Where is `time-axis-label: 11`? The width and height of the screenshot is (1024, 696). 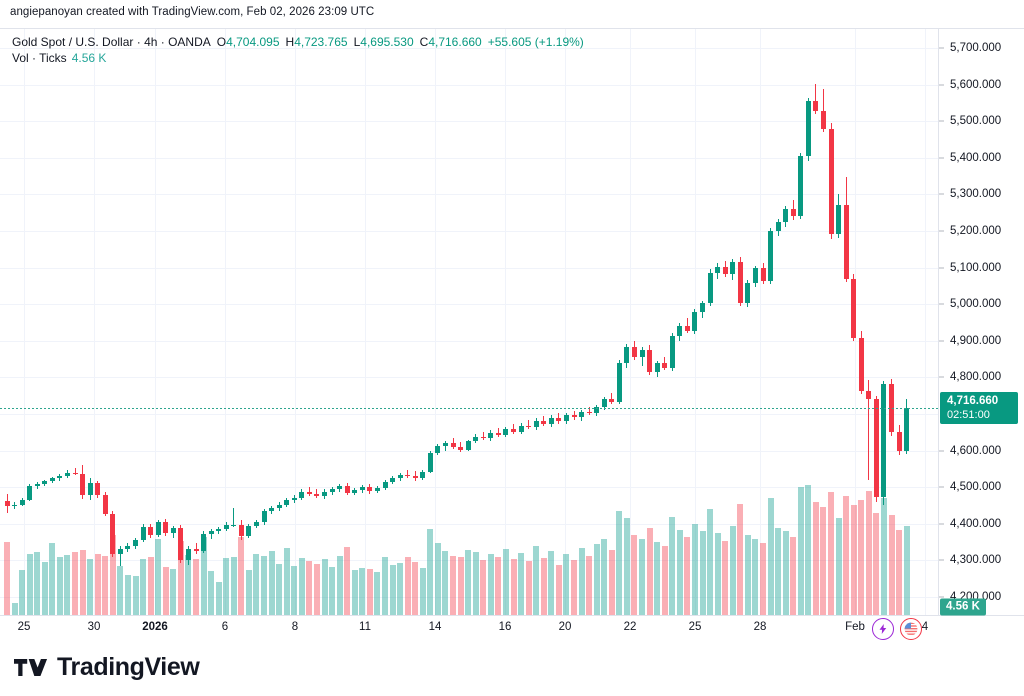
time-axis-label: 11 is located at coordinates (365, 627).